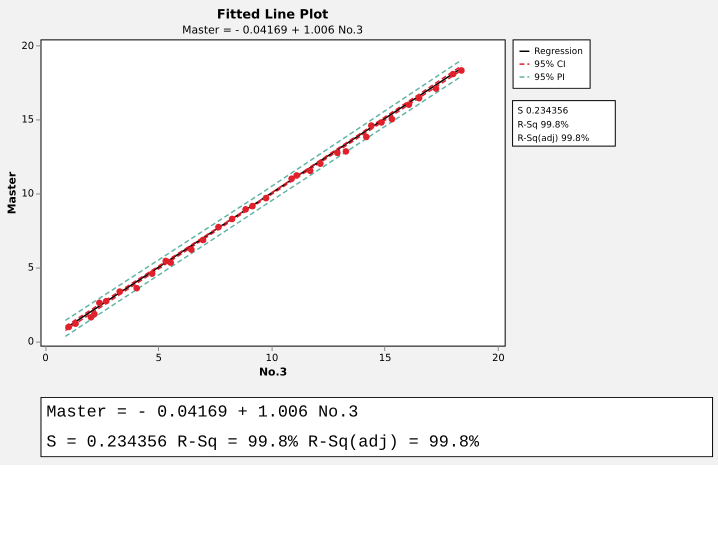 The image size is (718, 548). What do you see at coordinates (543, 125) in the screenshot?
I see `text: R-Sq 99.8%` at bounding box center [543, 125].